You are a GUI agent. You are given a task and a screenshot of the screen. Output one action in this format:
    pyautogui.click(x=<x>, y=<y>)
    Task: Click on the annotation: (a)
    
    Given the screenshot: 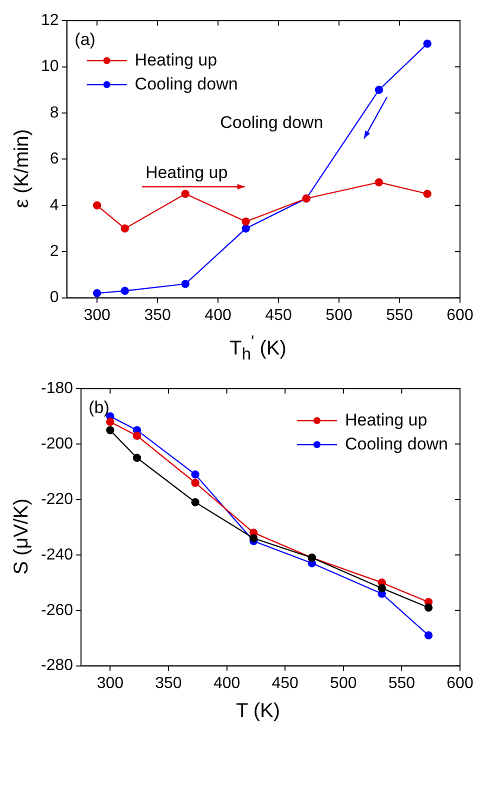 What is the action you would take?
    pyautogui.click(x=85, y=39)
    